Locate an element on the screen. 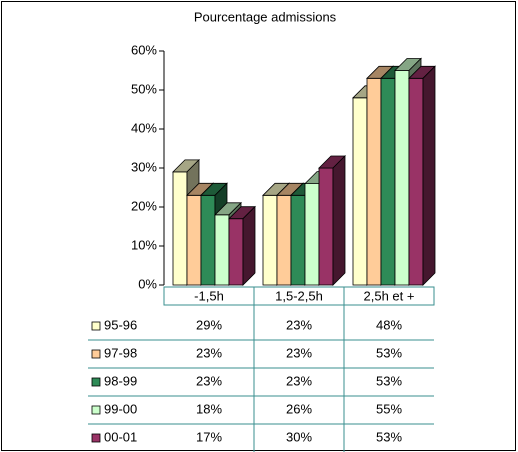 The width and height of the screenshot is (518, 452). y-tick-label: 50% is located at coordinates (144, 88).